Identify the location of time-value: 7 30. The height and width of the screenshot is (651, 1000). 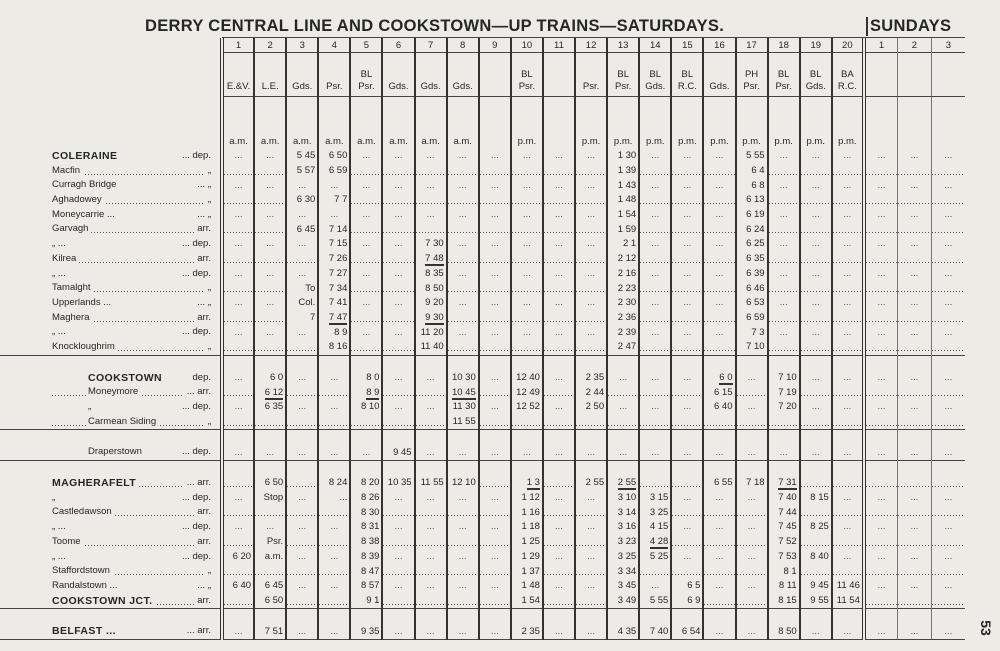
(434, 244).